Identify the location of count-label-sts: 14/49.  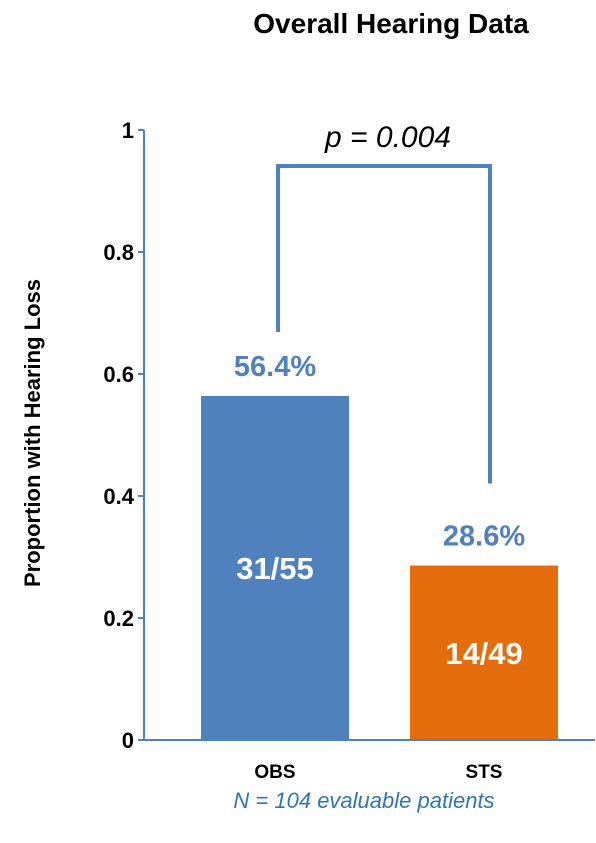
(484, 653).